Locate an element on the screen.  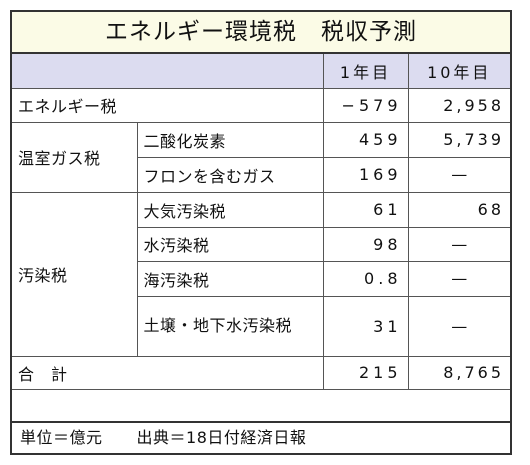
table-row-freon: フロンを含むガス 169 — is located at coordinates (261, 174).